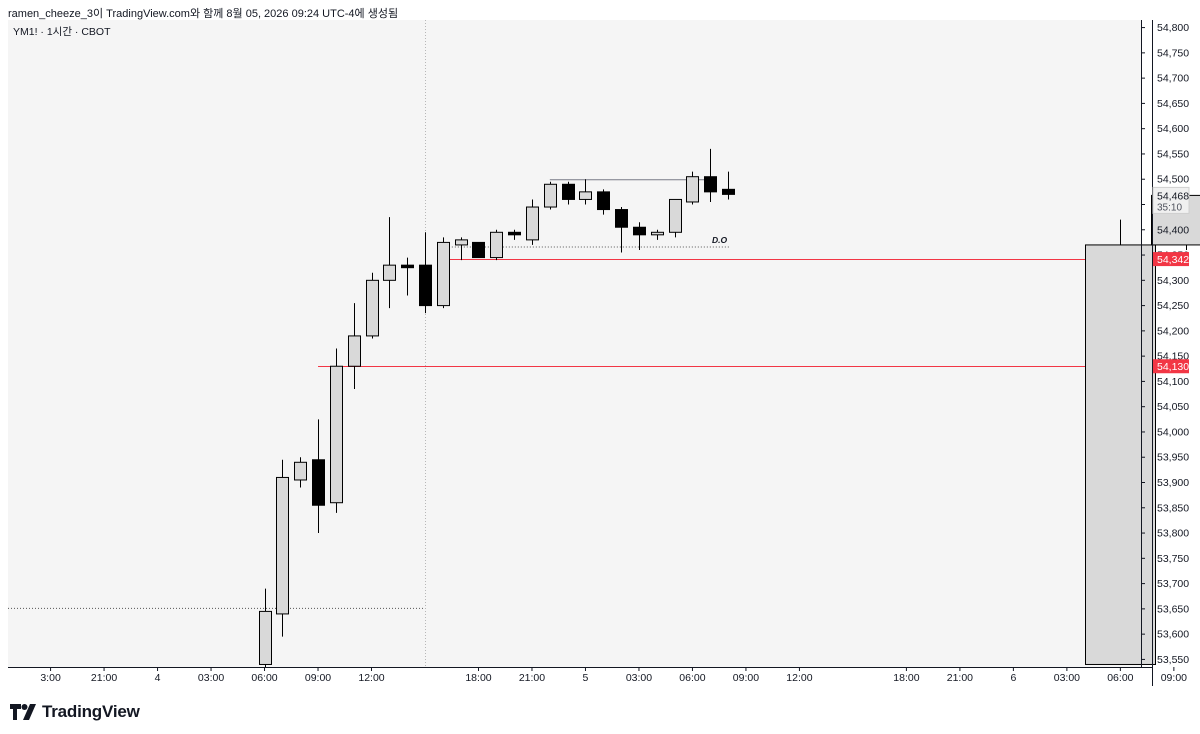  I want to click on y-tick-label: 53,700, so click(1173, 584).